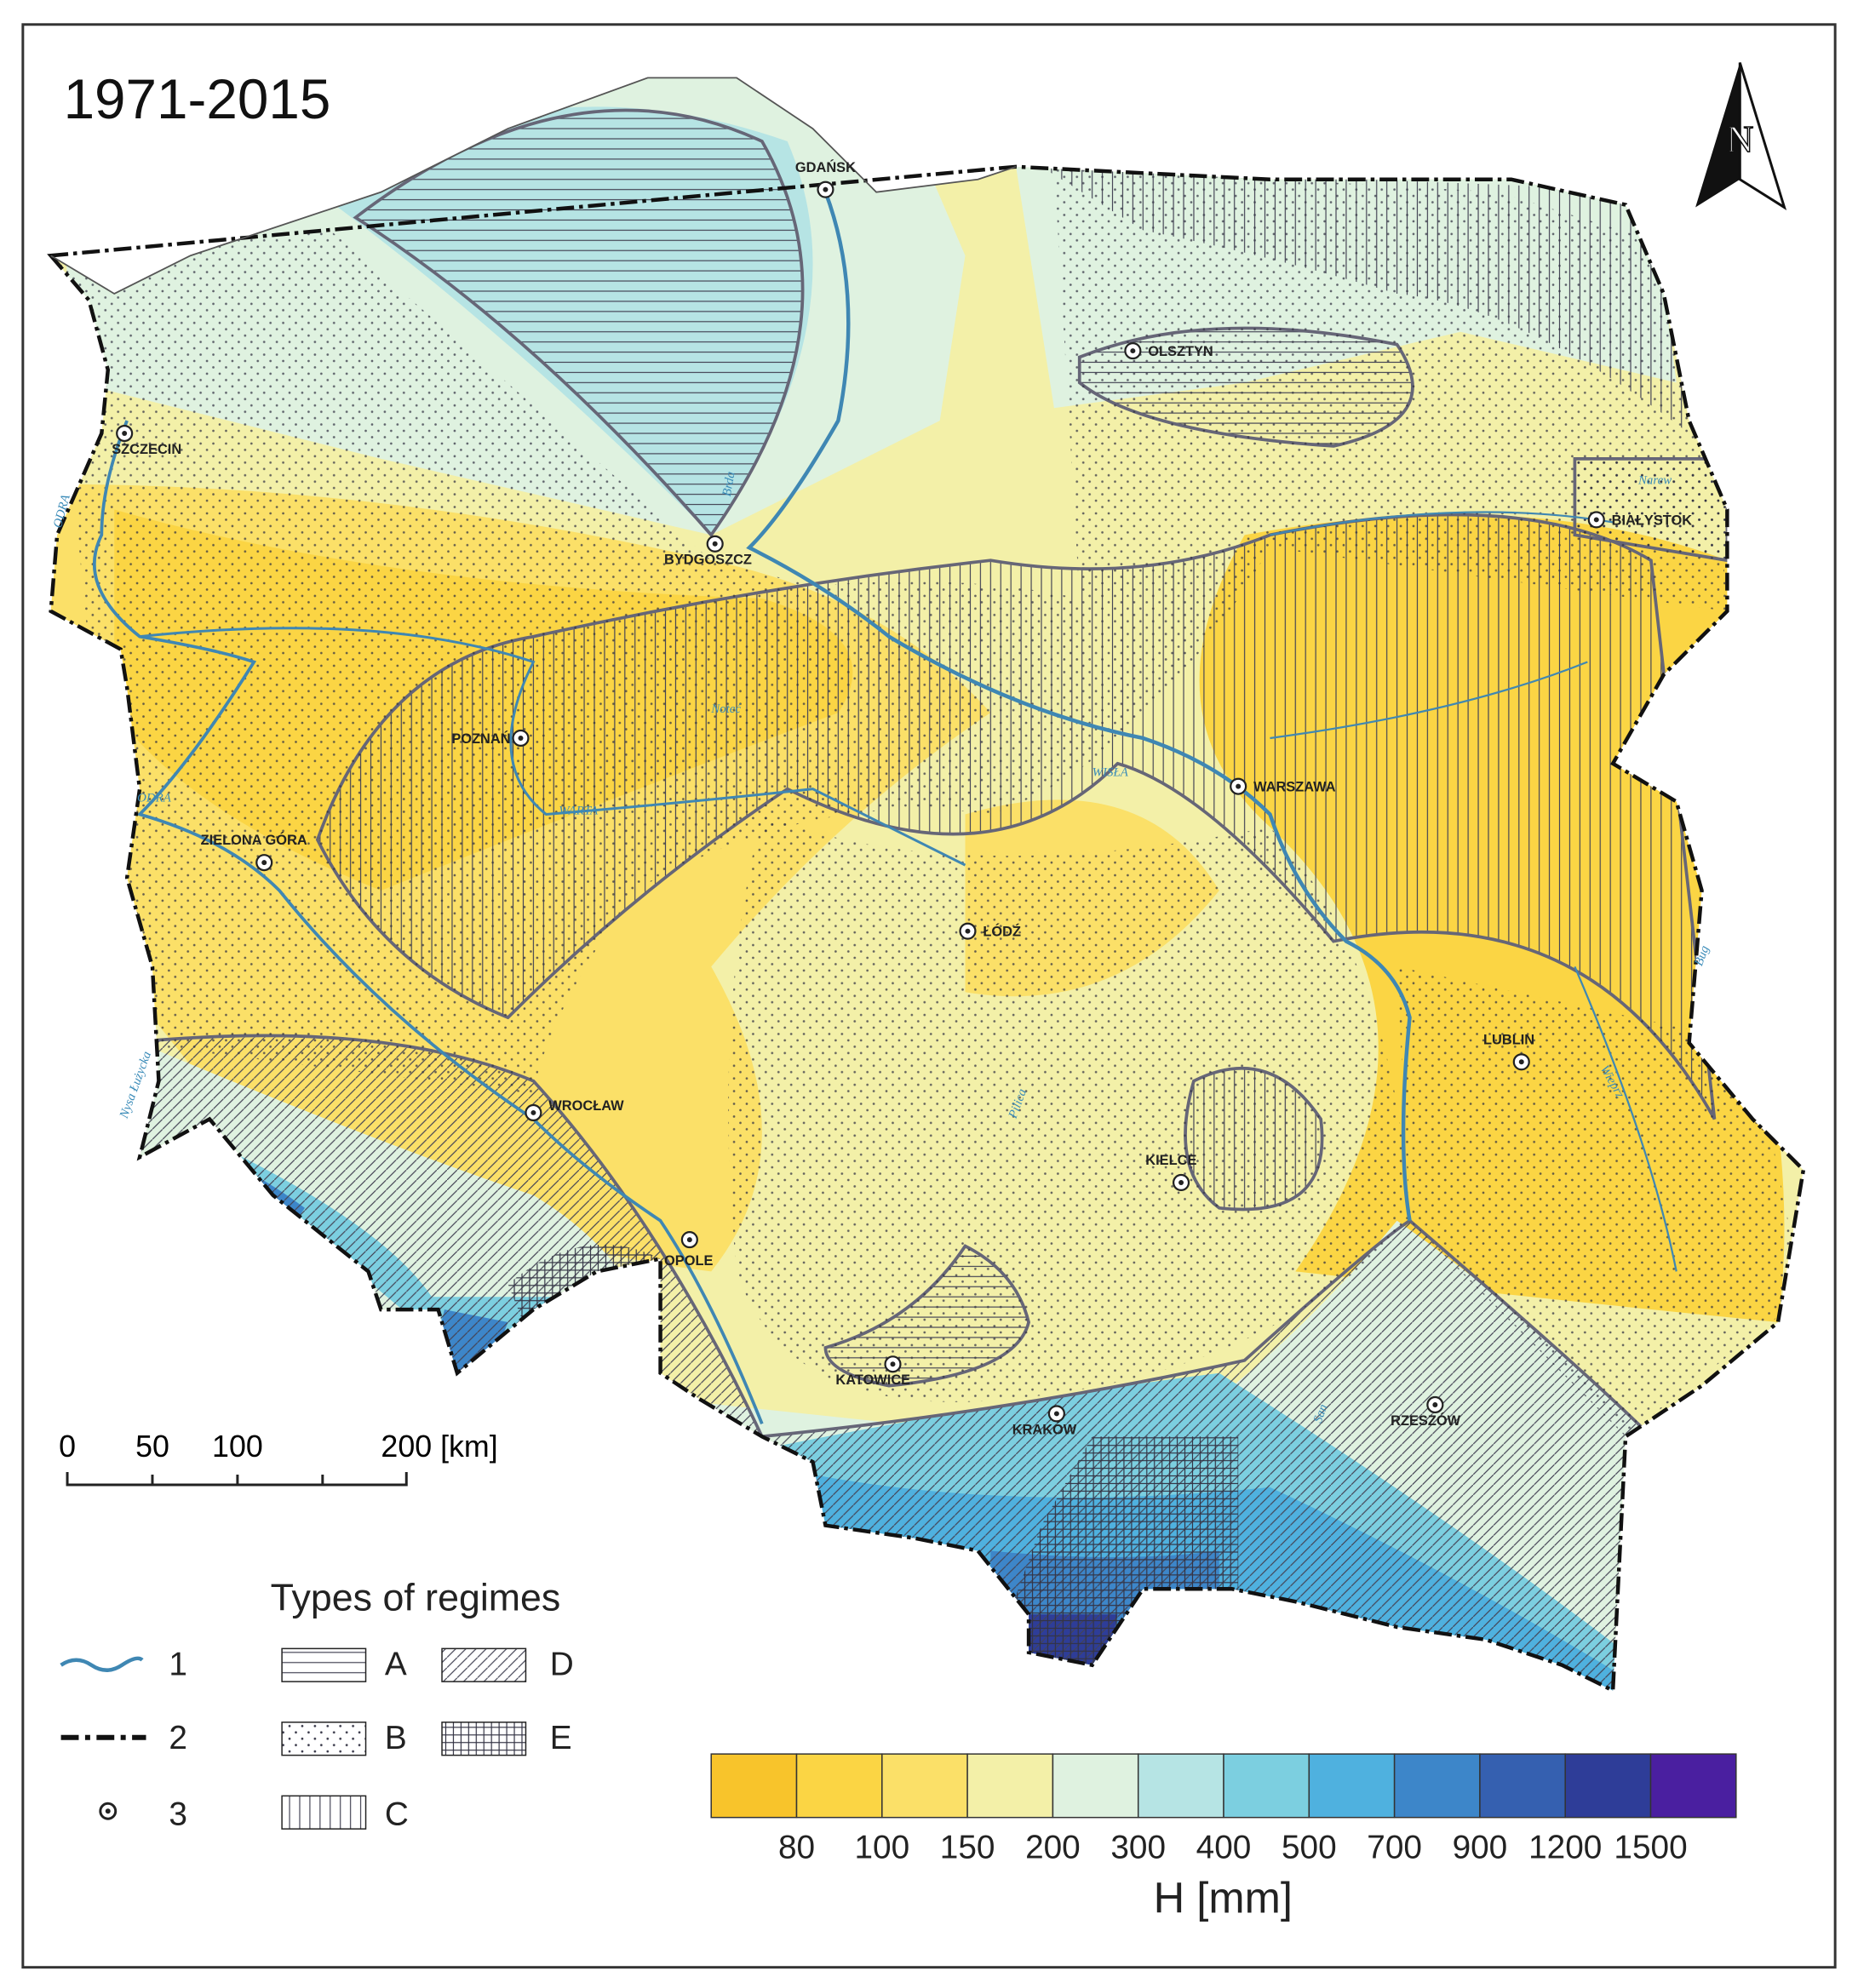 This screenshot has width=1858, height=1988. What do you see at coordinates (152, 1446) in the screenshot?
I see `scale-label: 50` at bounding box center [152, 1446].